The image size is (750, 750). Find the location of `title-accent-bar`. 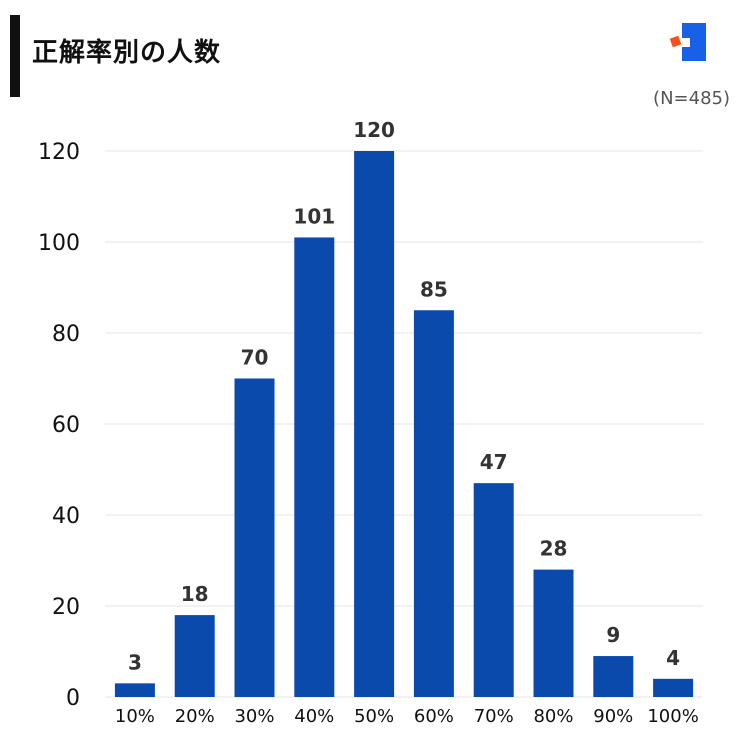

title-accent-bar is located at coordinates (15, 56).